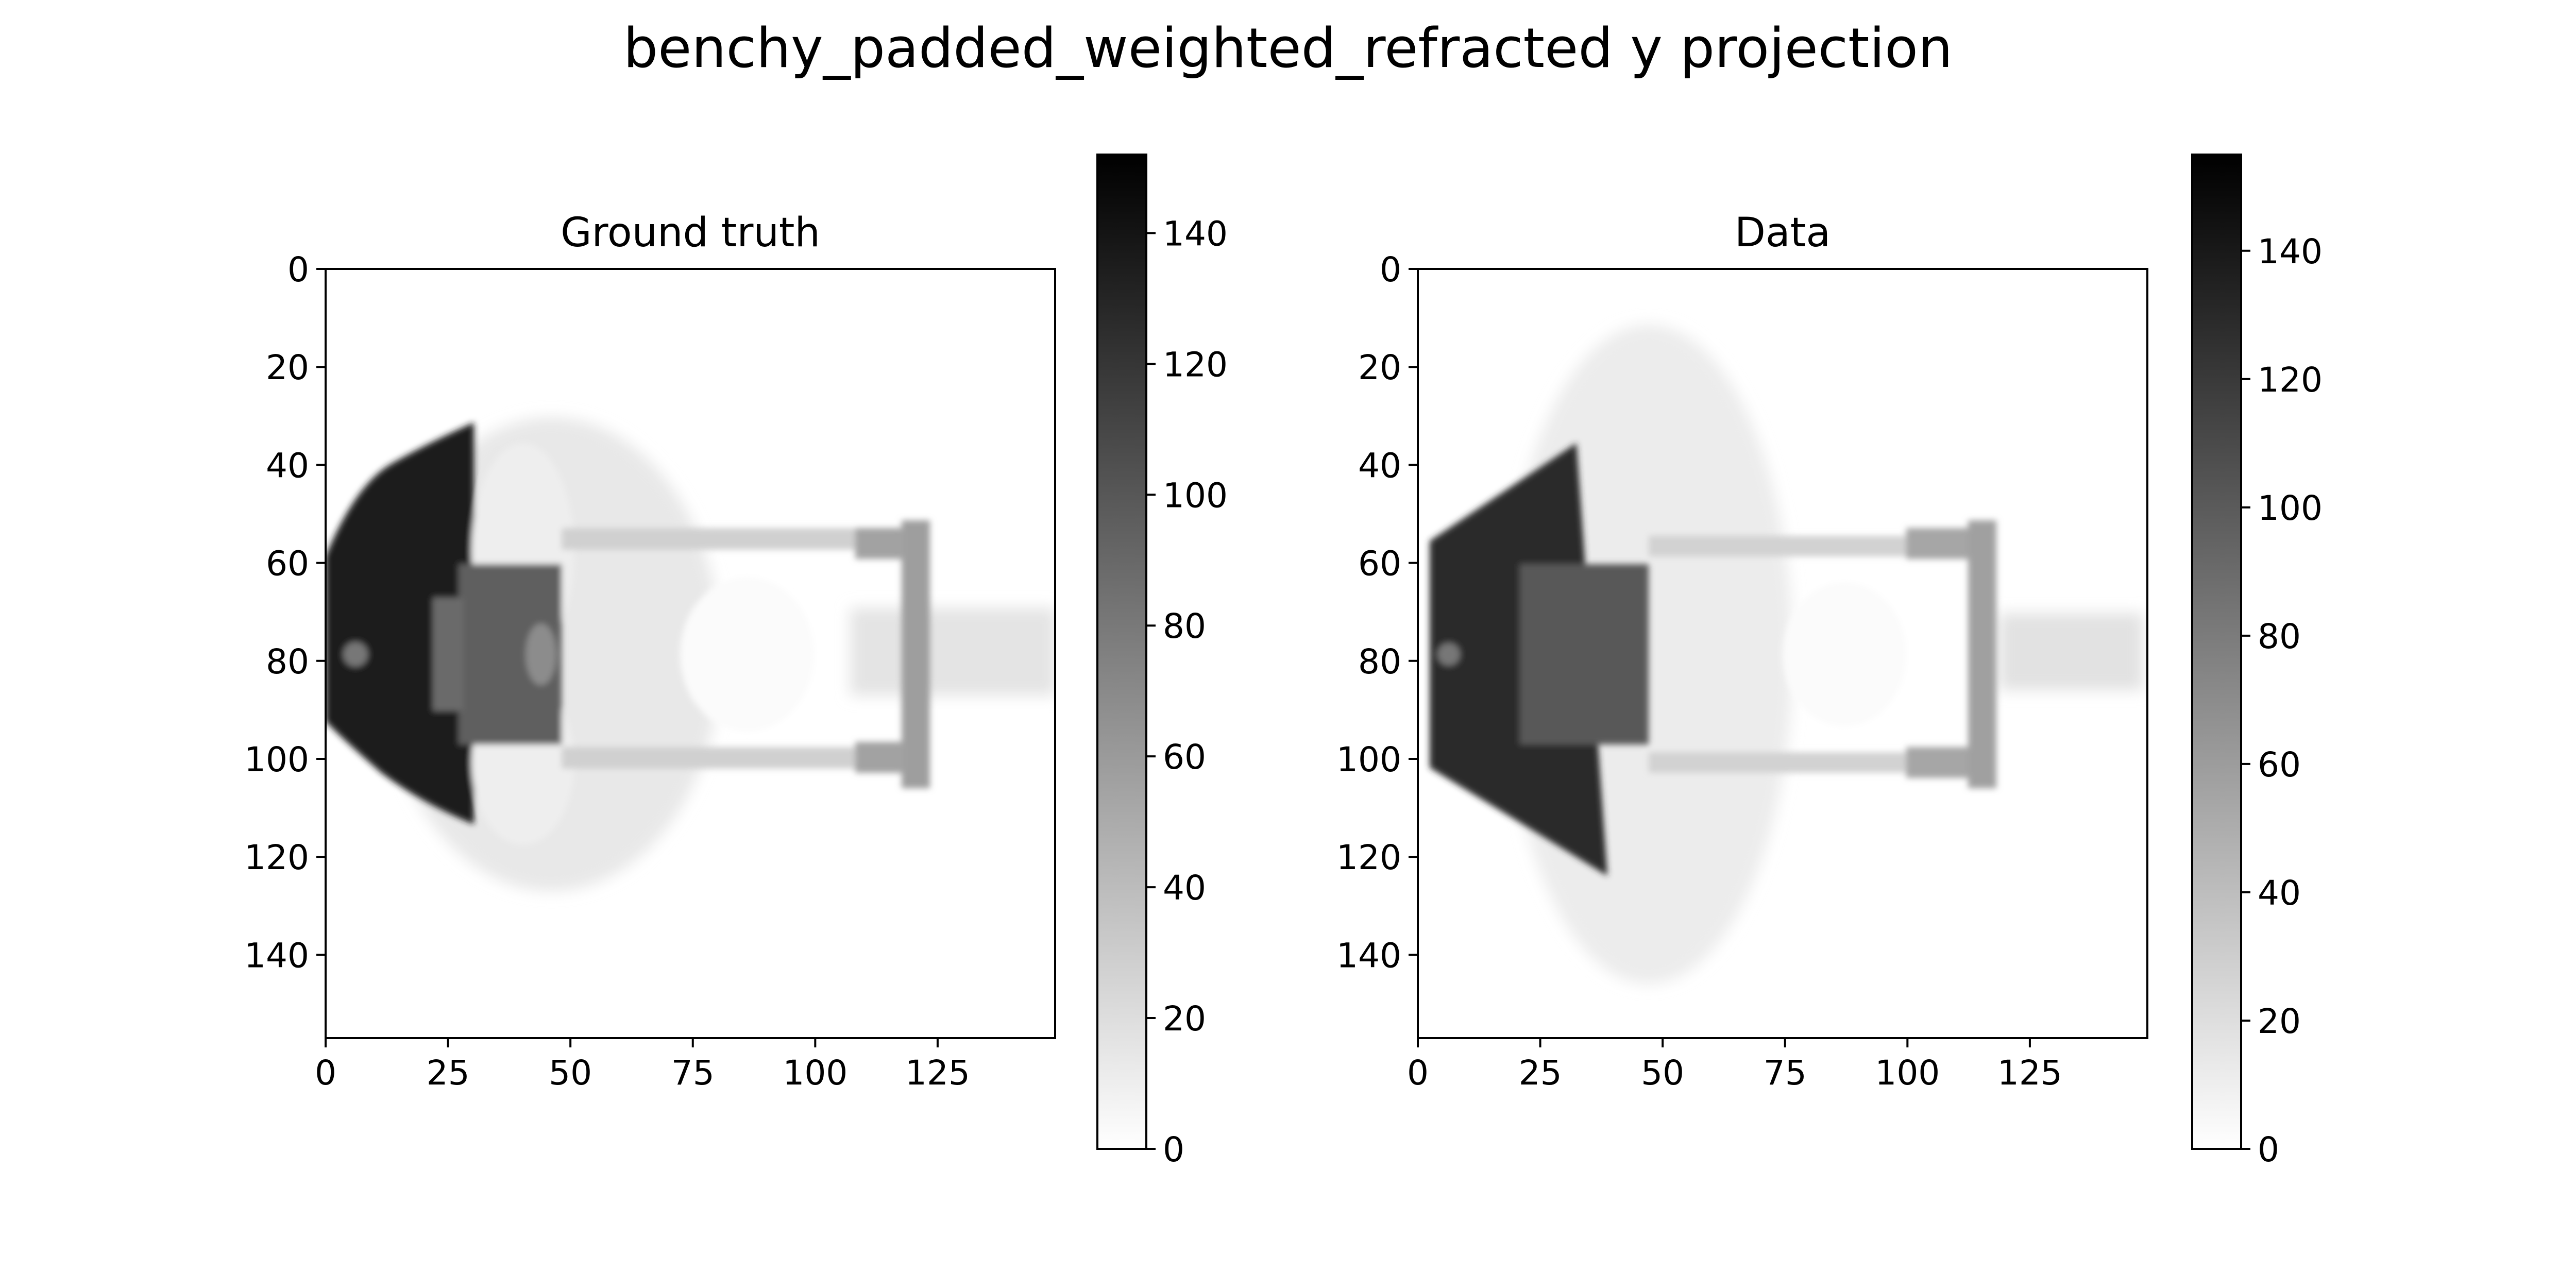 This screenshot has height=1288, width=2576. I want to click on colorbar-ticks-data: 0 20 40 60 80 100 120 140, so click(2282, 701).